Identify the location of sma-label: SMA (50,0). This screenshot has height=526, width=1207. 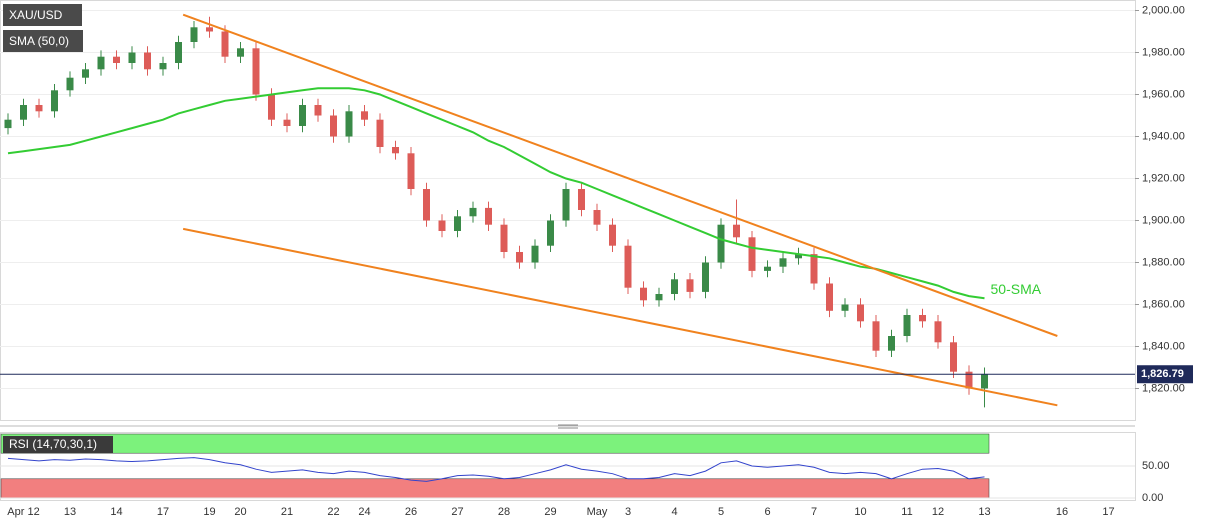
(39, 41).